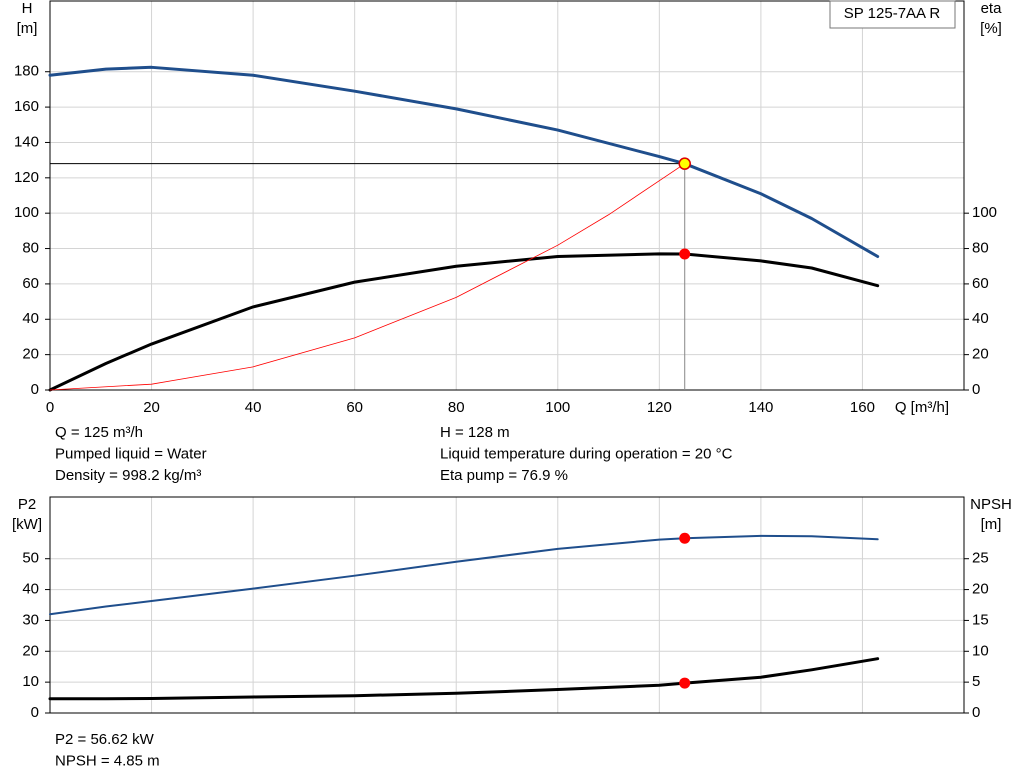 This screenshot has width=1024, height=781. I want to click on info-text: Pumped liquid = Water, so click(131, 453).